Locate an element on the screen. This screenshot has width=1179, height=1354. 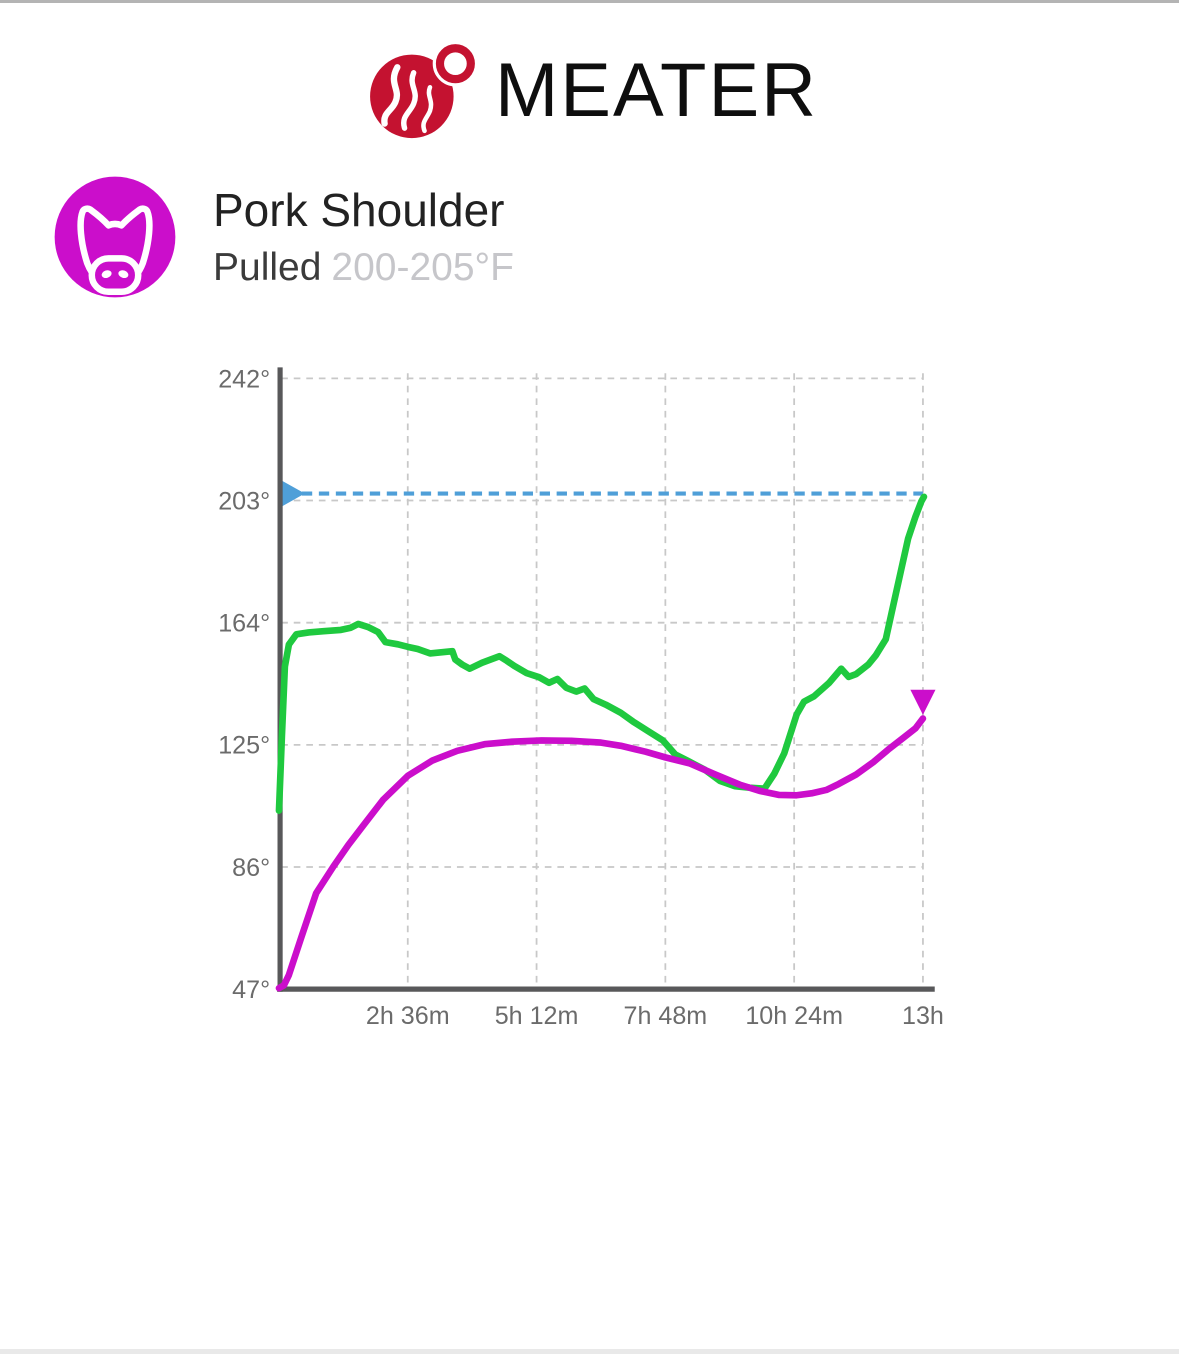
x-tick-label: 5h 12m is located at coordinates (537, 1016).